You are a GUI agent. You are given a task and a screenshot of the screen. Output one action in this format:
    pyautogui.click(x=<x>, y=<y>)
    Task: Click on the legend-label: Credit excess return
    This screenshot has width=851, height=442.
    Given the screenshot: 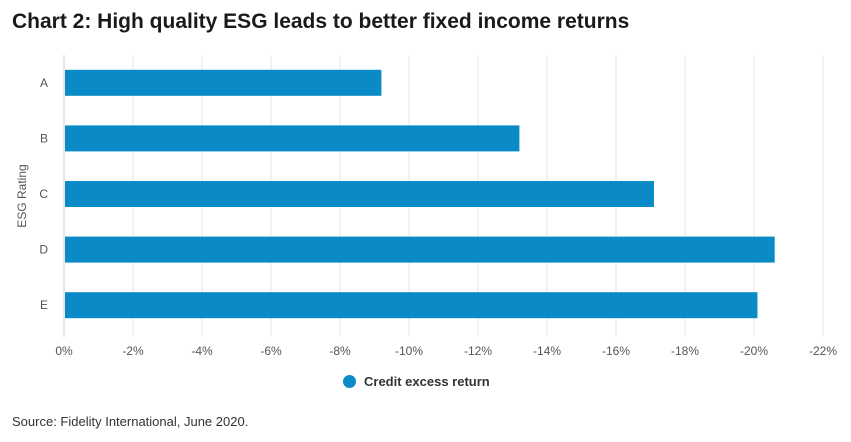 What is the action you would take?
    pyautogui.click(x=427, y=381)
    